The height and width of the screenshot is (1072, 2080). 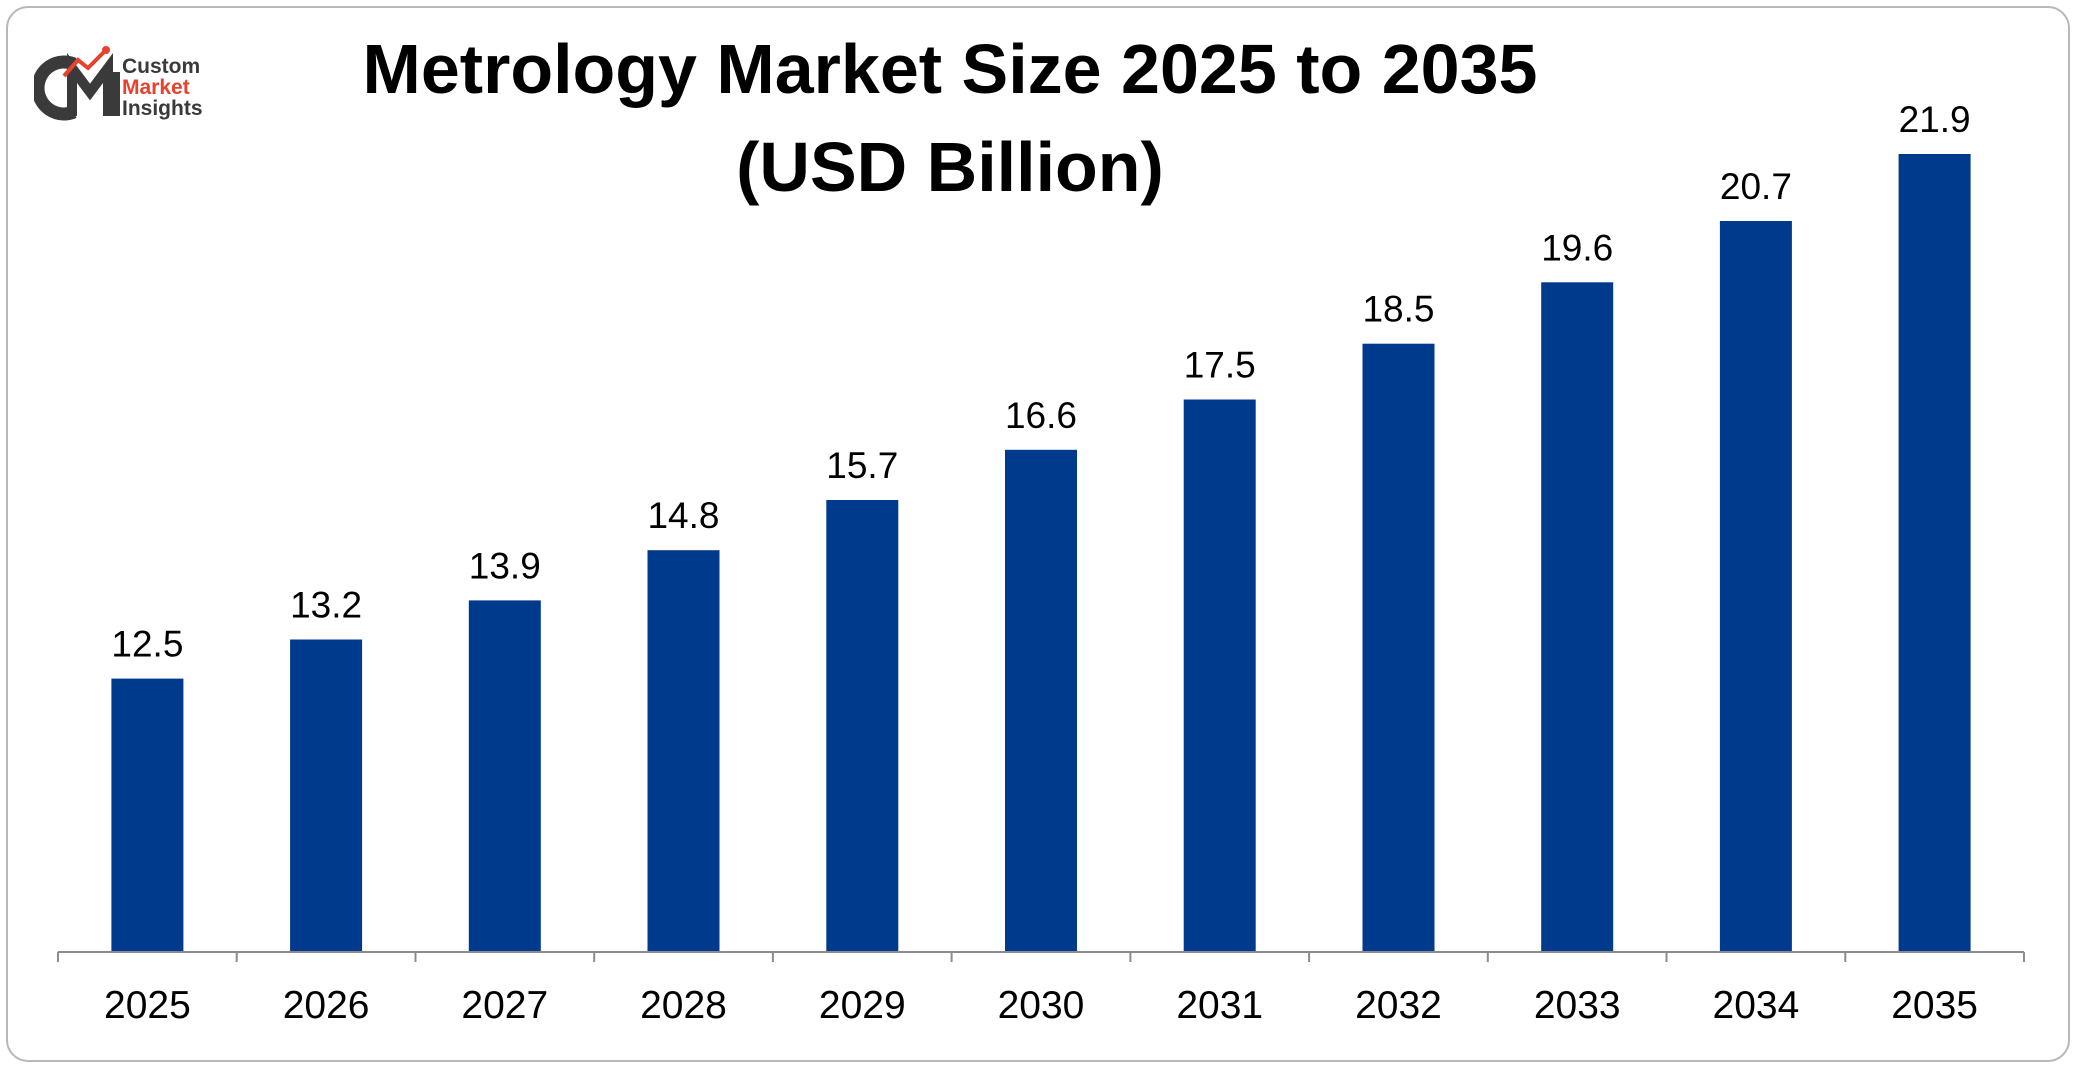 I want to click on bar-2035, so click(x=1934, y=553).